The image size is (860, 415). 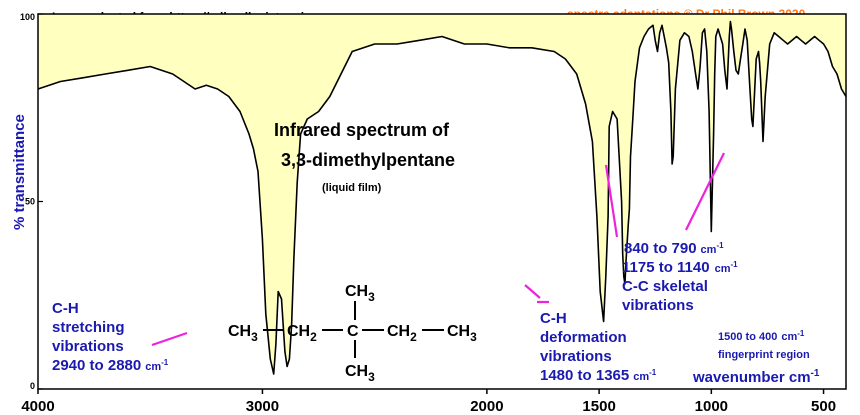 What do you see at coordinates (110, 365) in the screenshot?
I see `ch-stretch-range: 2940 to 2880 cm-1` at bounding box center [110, 365].